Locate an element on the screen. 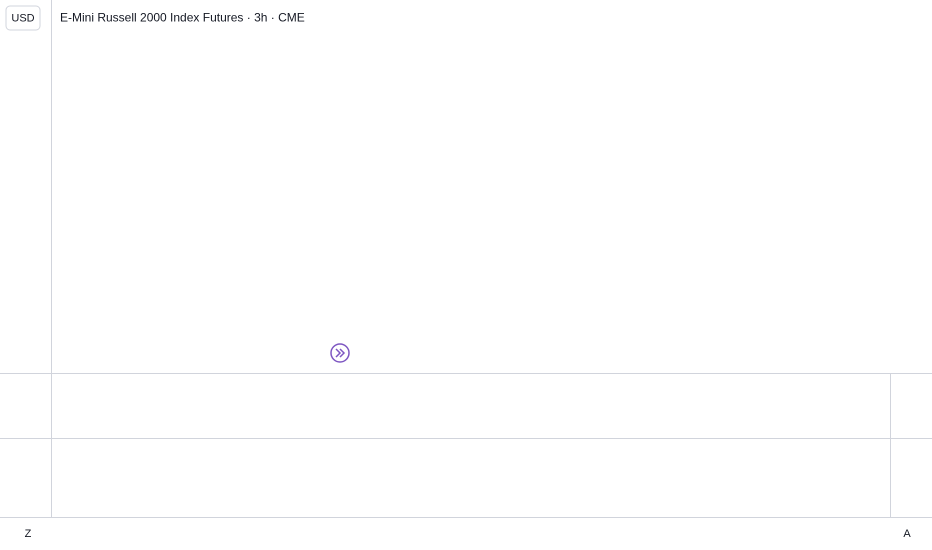 This screenshot has width=932, height=550. right-button is located at coordinates (907, 534).